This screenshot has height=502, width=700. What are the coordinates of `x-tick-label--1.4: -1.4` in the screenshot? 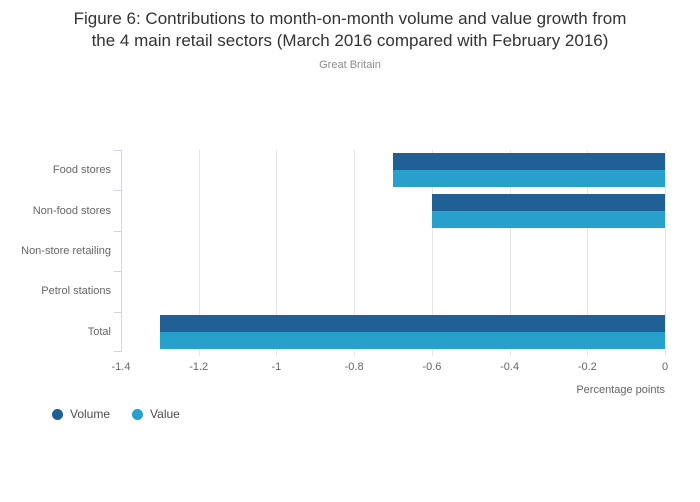 It's located at (121, 367).